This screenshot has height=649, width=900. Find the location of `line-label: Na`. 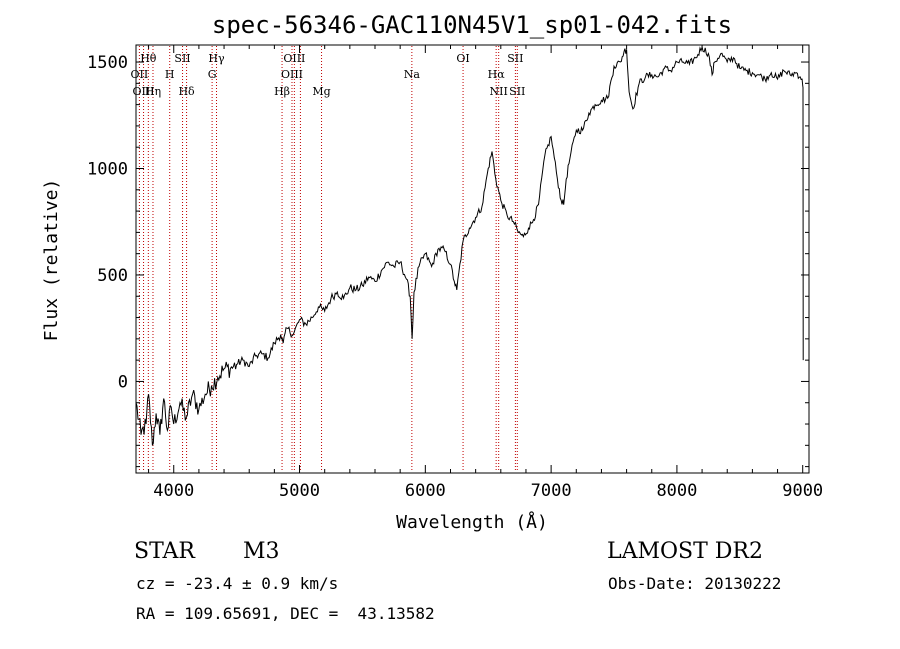

line-label: Na is located at coordinates (412, 74).